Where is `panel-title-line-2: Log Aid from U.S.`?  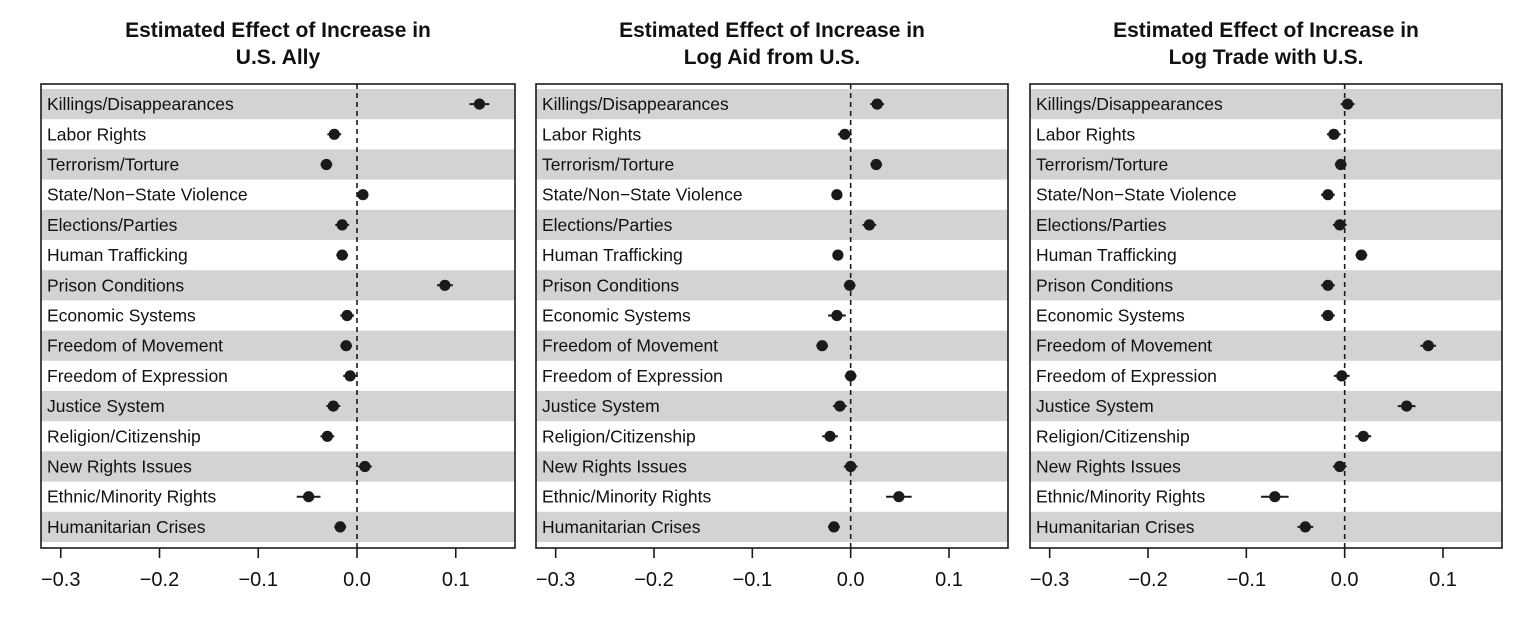 panel-title-line-2: Log Aid from U.S. is located at coordinates (772, 57).